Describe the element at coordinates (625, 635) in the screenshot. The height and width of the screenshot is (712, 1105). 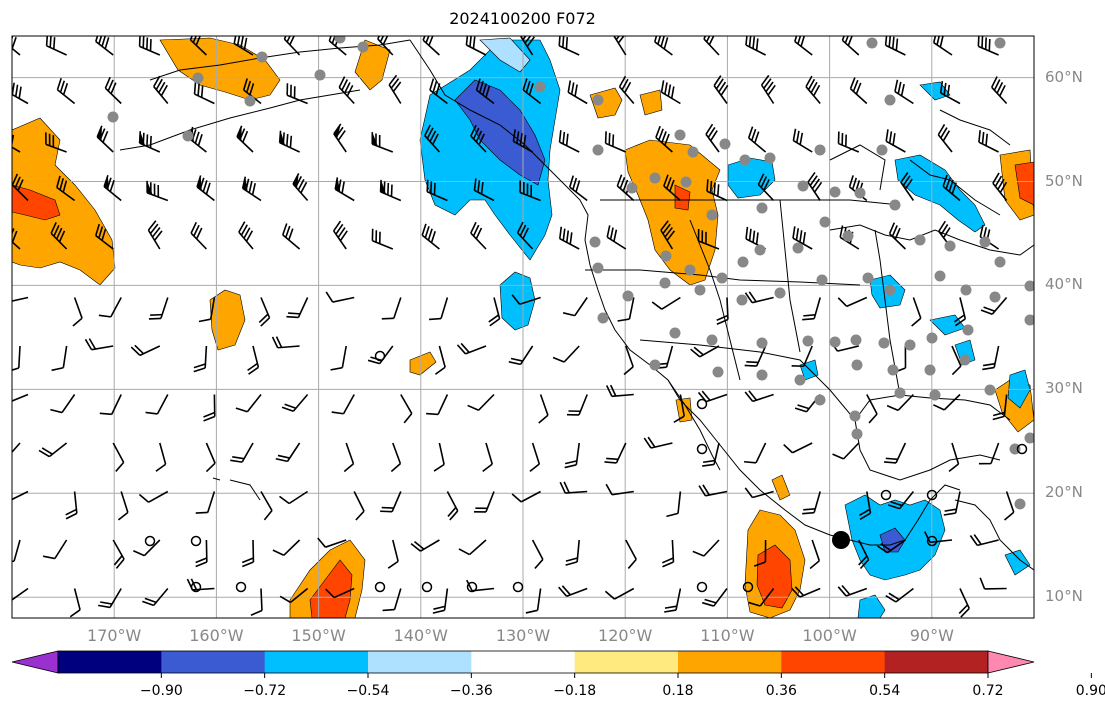
I see `longitude-label: 120°W` at that location.